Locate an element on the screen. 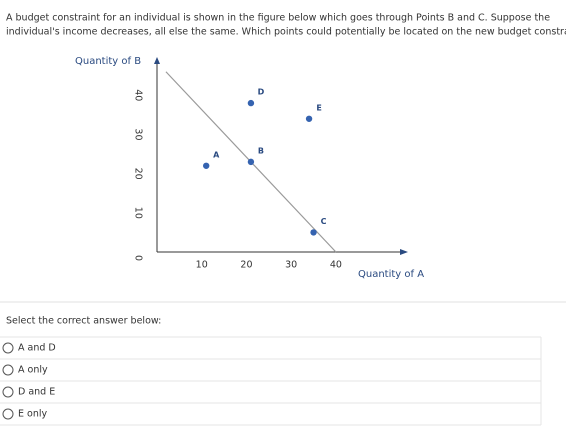  x-tick-label: 40 is located at coordinates (336, 265).